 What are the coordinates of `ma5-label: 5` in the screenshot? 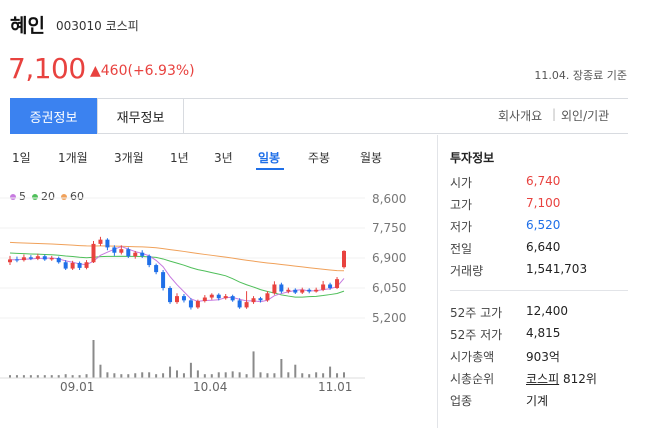 It's located at (22, 196).